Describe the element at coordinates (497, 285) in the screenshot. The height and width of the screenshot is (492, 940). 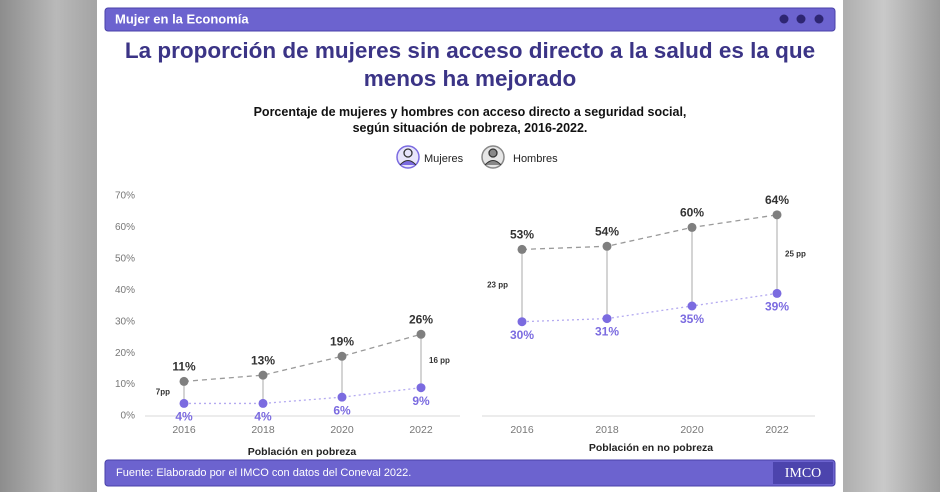
I see `annotation: 23 pp` at that location.